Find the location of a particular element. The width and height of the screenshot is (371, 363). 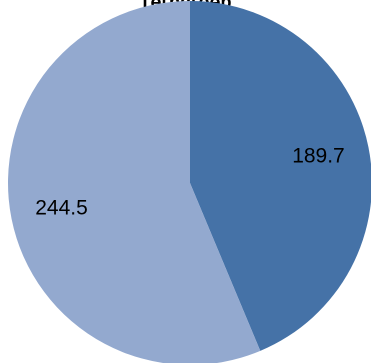

slice-label-1: 189.7 is located at coordinates (318, 156).